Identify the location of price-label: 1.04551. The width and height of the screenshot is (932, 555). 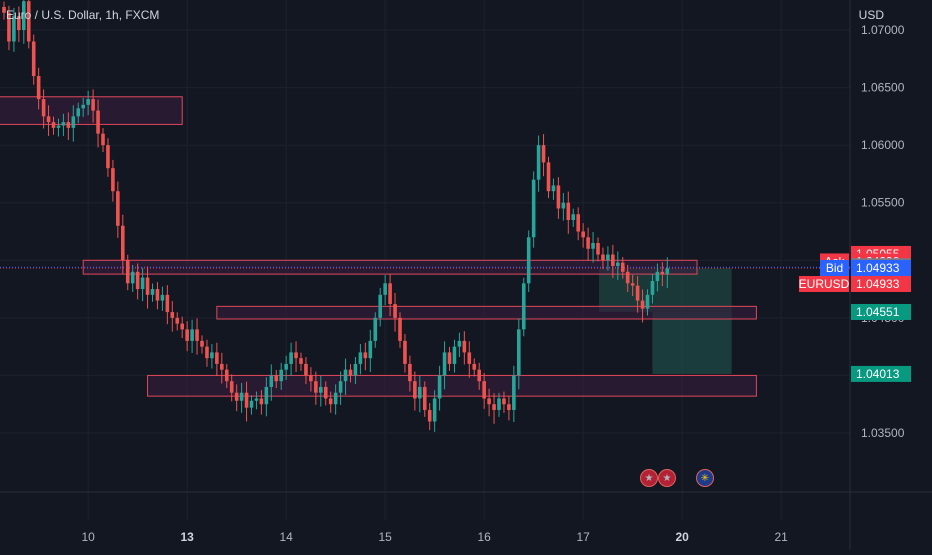
(878, 312).